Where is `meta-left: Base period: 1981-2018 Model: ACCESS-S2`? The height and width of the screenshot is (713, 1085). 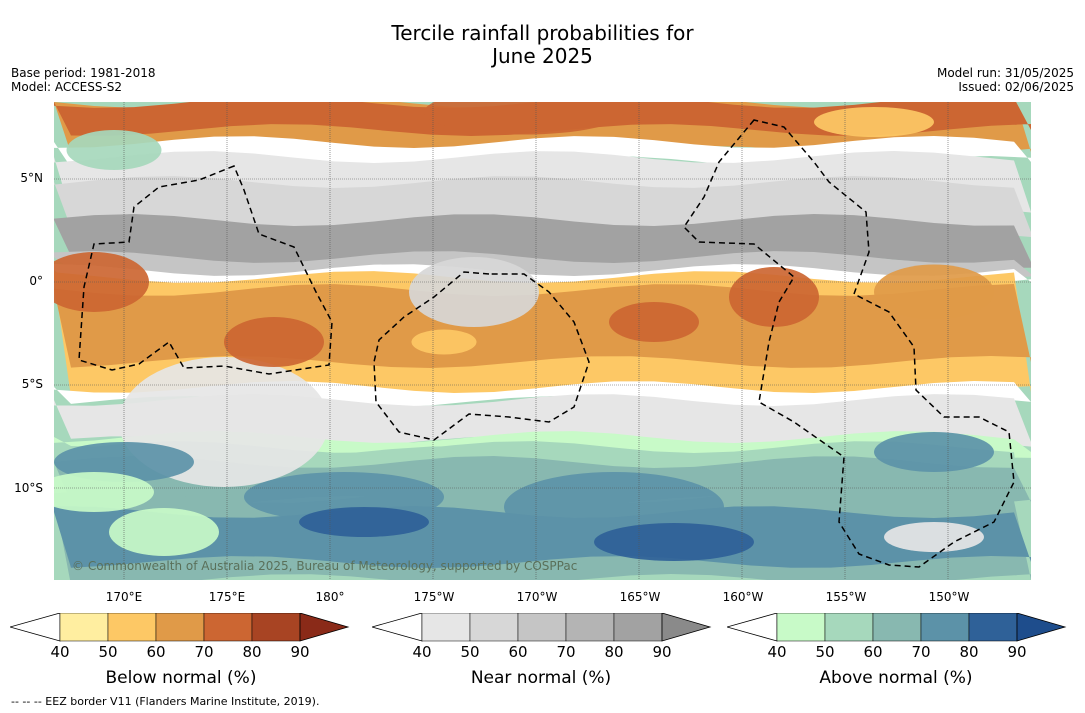 meta-left: Base period: 1981-2018 Model: ACCESS-S2 is located at coordinates (83, 80).